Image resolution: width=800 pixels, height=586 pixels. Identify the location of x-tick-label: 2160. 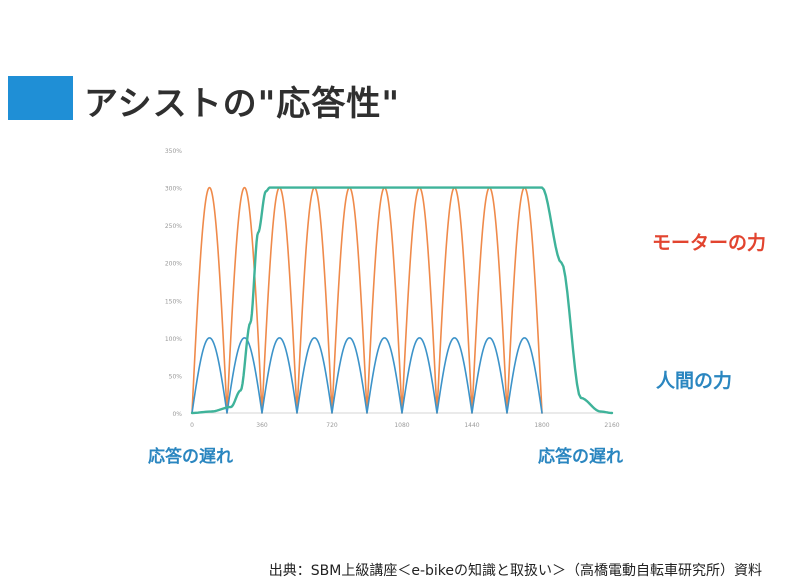
(611, 425).